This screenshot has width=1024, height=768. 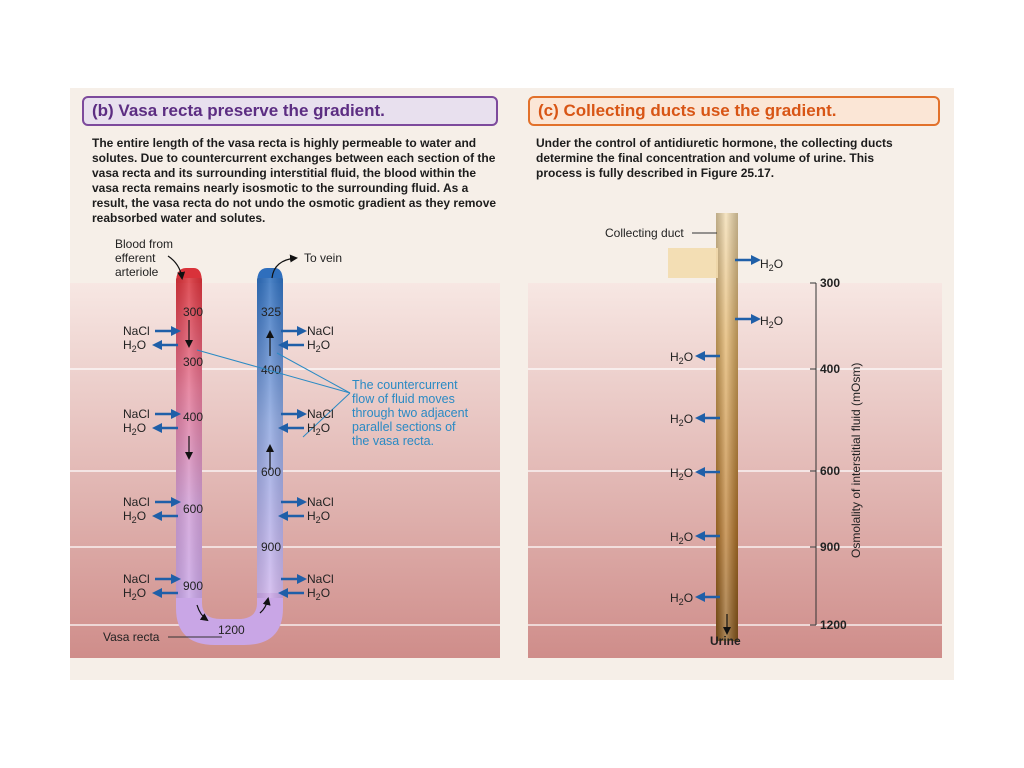 What do you see at coordinates (403, 399) in the screenshot?
I see `callout-line: flow of fluid moves` at bounding box center [403, 399].